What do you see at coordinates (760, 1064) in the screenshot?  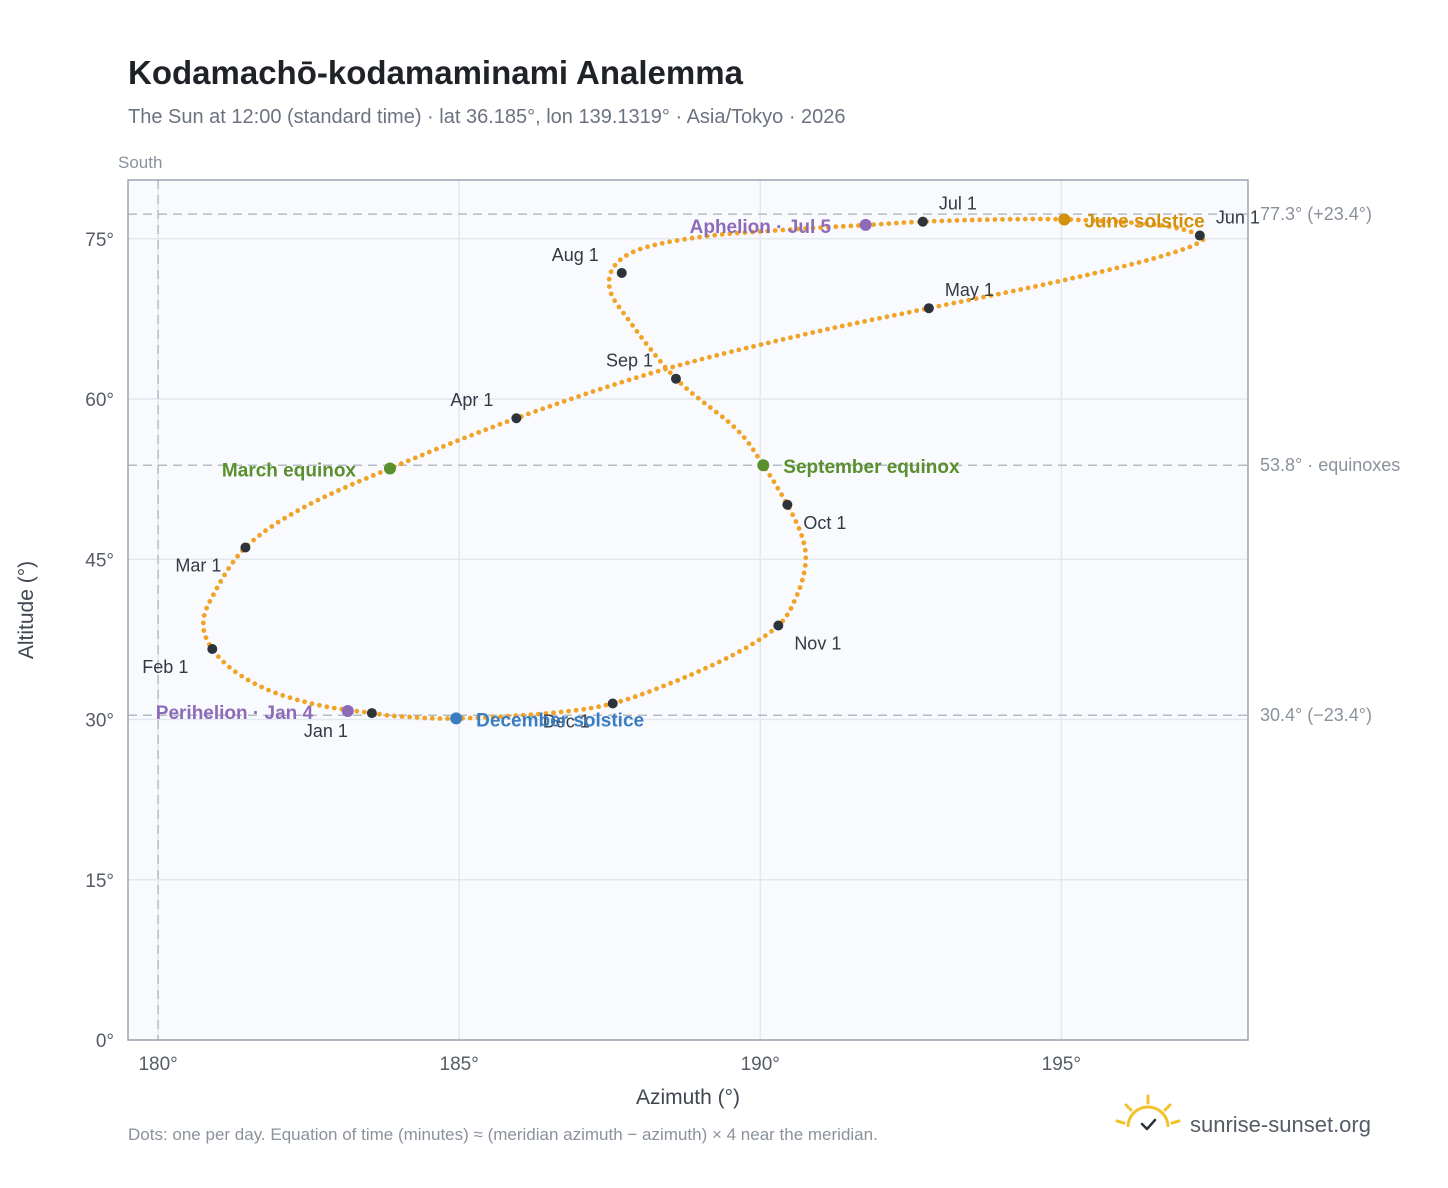 I see `x-tick-label: 190°` at bounding box center [760, 1064].